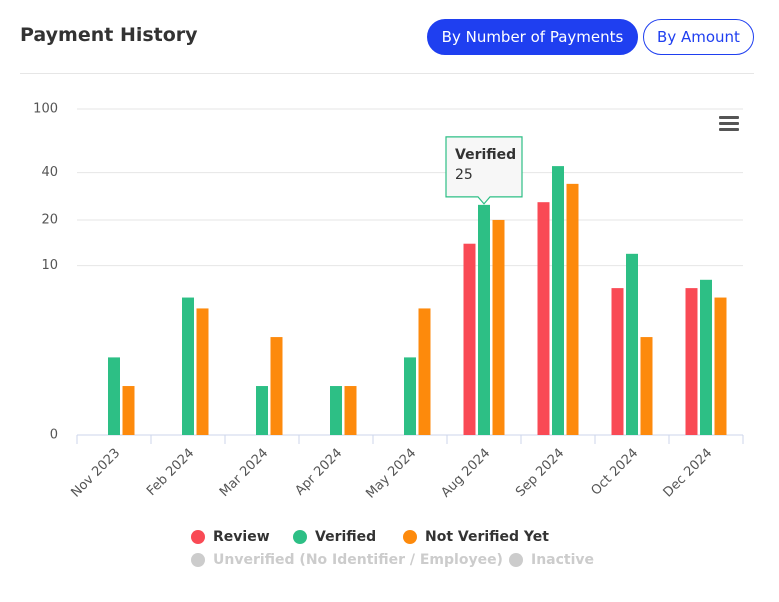 Image resolution: width=779 pixels, height=602 pixels. I want to click on legend-item: Inactive, so click(551, 560).